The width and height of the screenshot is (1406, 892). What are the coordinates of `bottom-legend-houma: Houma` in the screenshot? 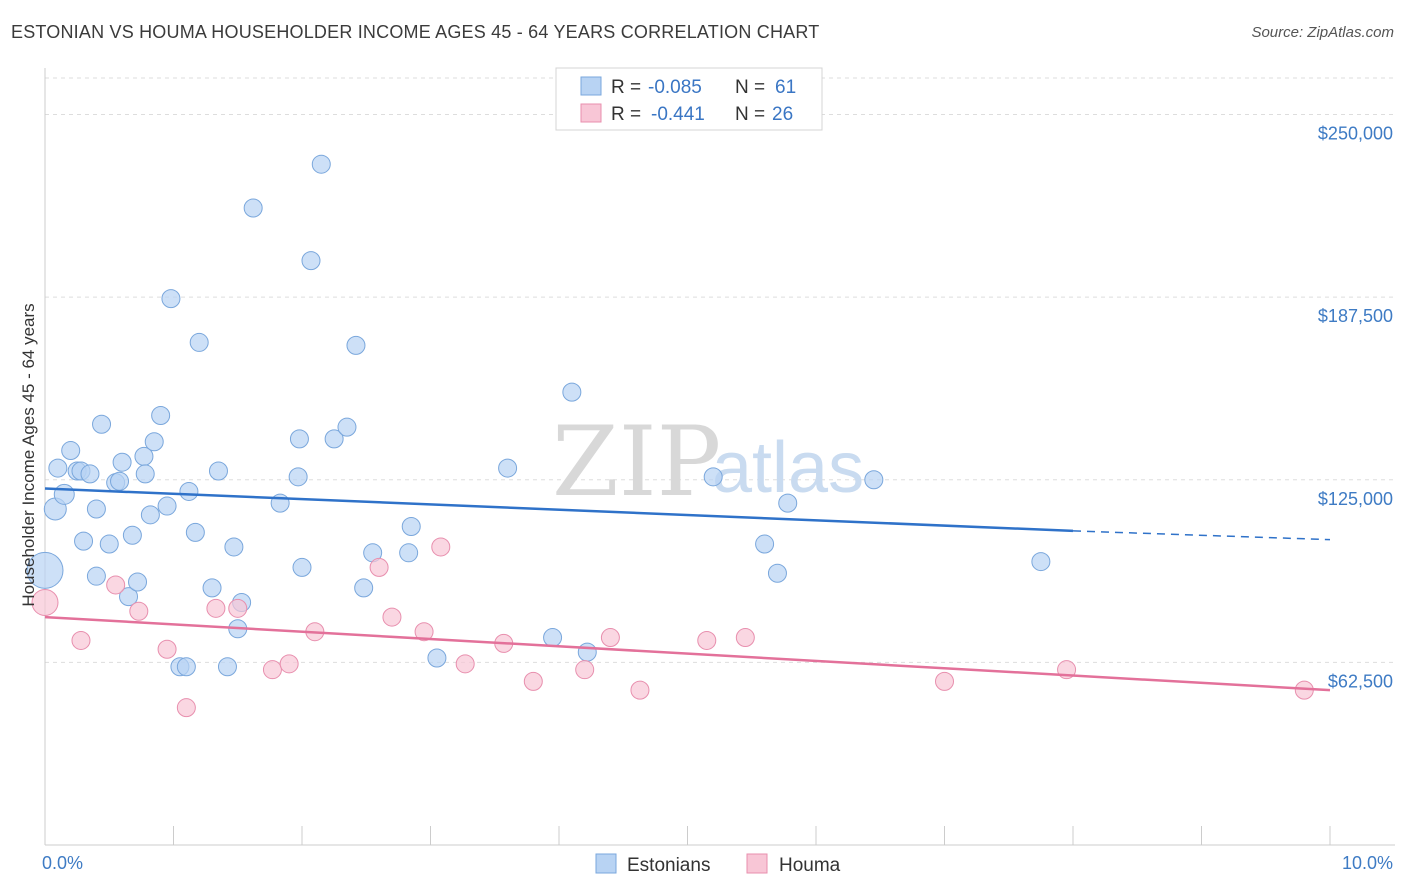 It's located at (810, 865).